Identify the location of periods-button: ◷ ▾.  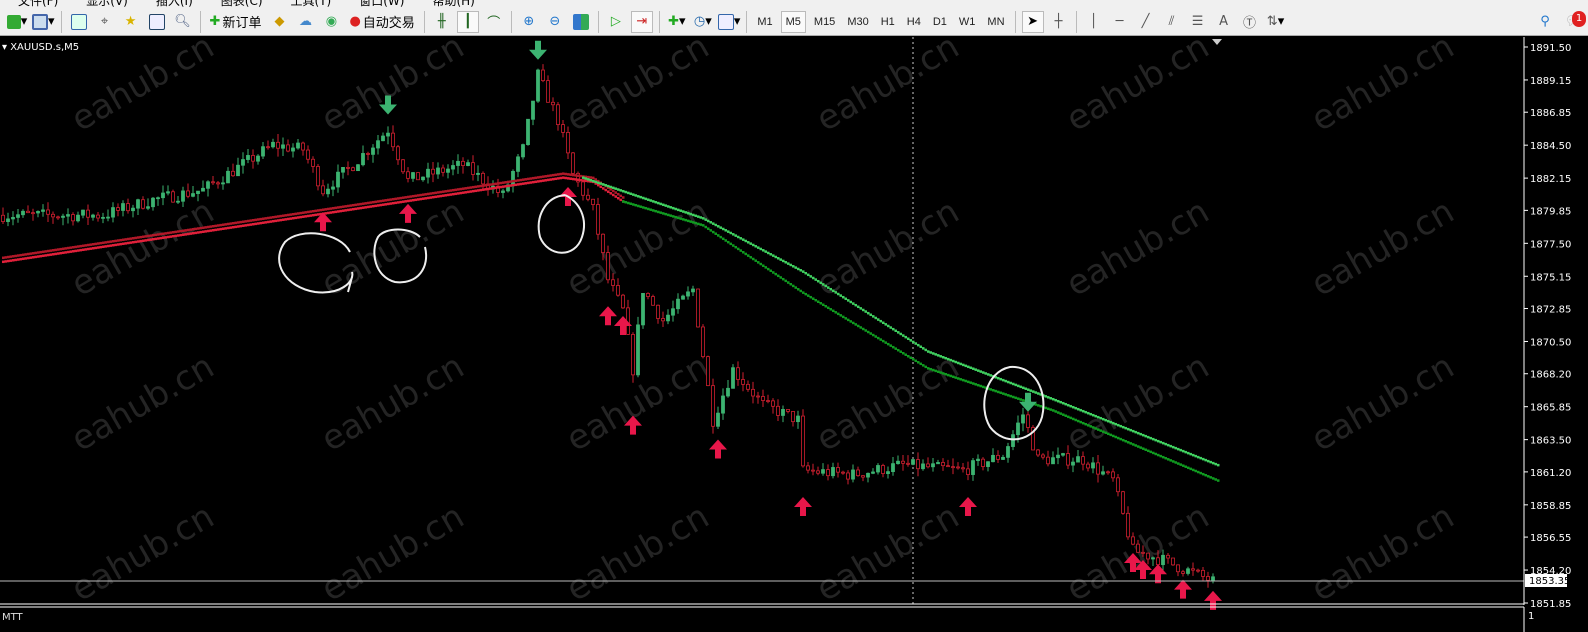
(702, 21).